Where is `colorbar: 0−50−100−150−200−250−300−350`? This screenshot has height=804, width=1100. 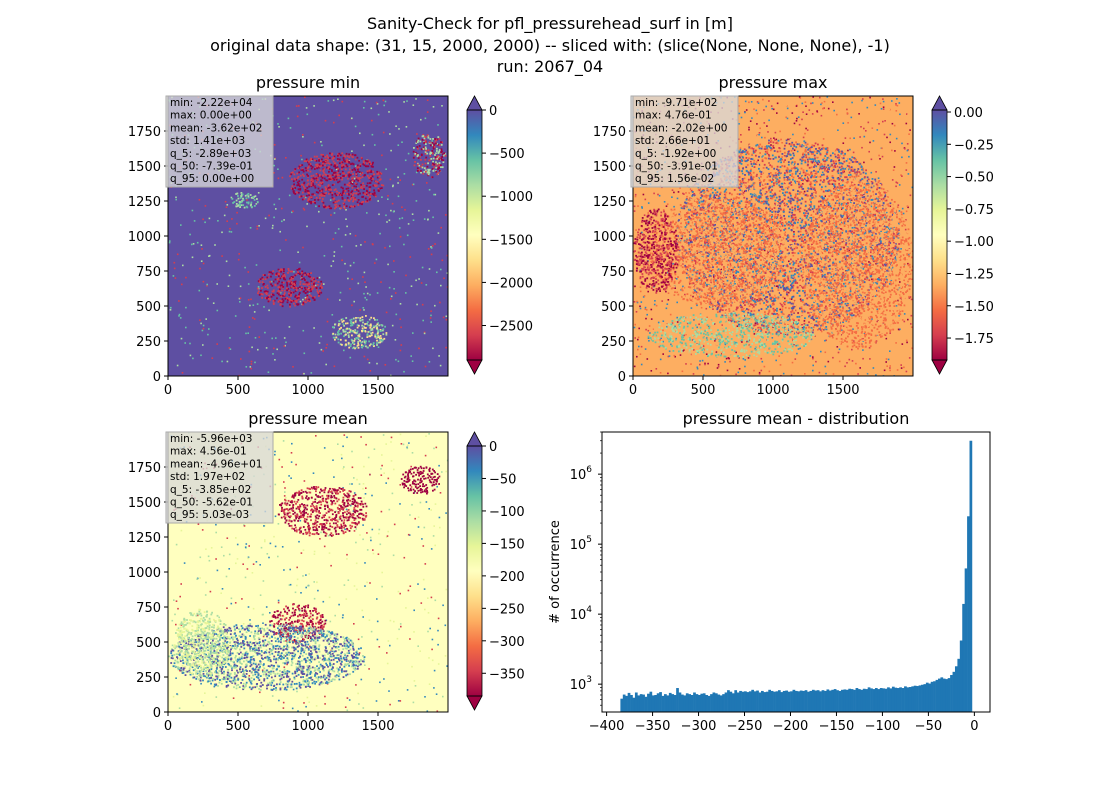
colorbar: 0−50−100−150−200−250−300−350 is located at coordinates (496, 571).